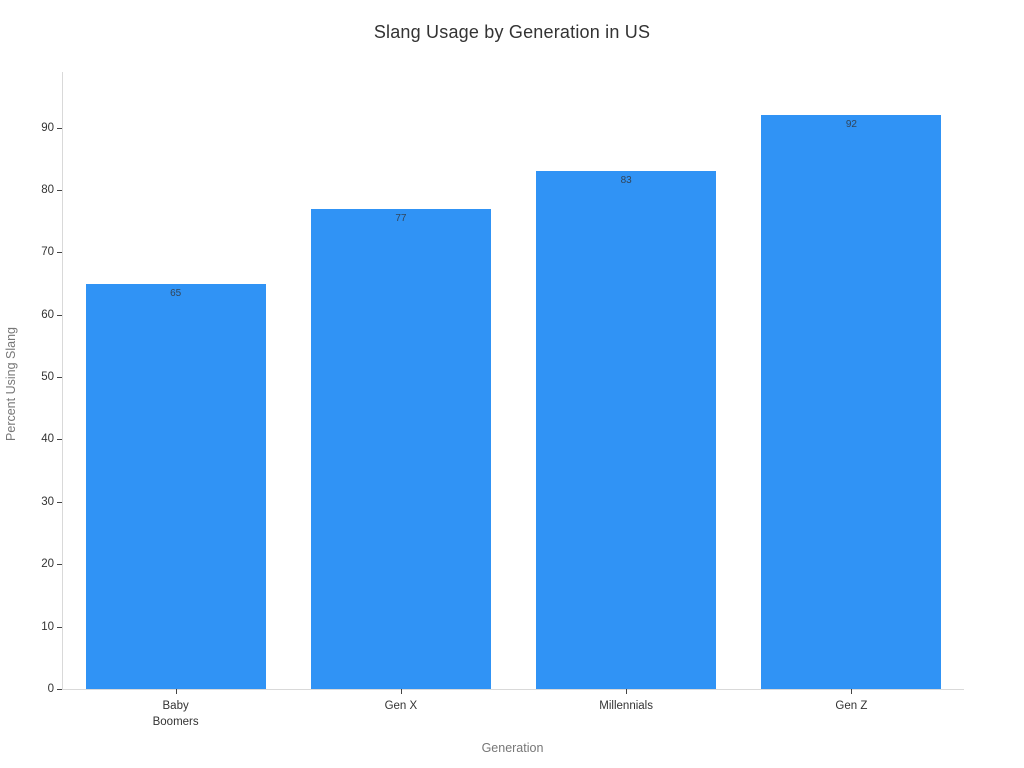  Describe the element at coordinates (176, 293) in the screenshot. I see `bar-value-label: 65` at that location.